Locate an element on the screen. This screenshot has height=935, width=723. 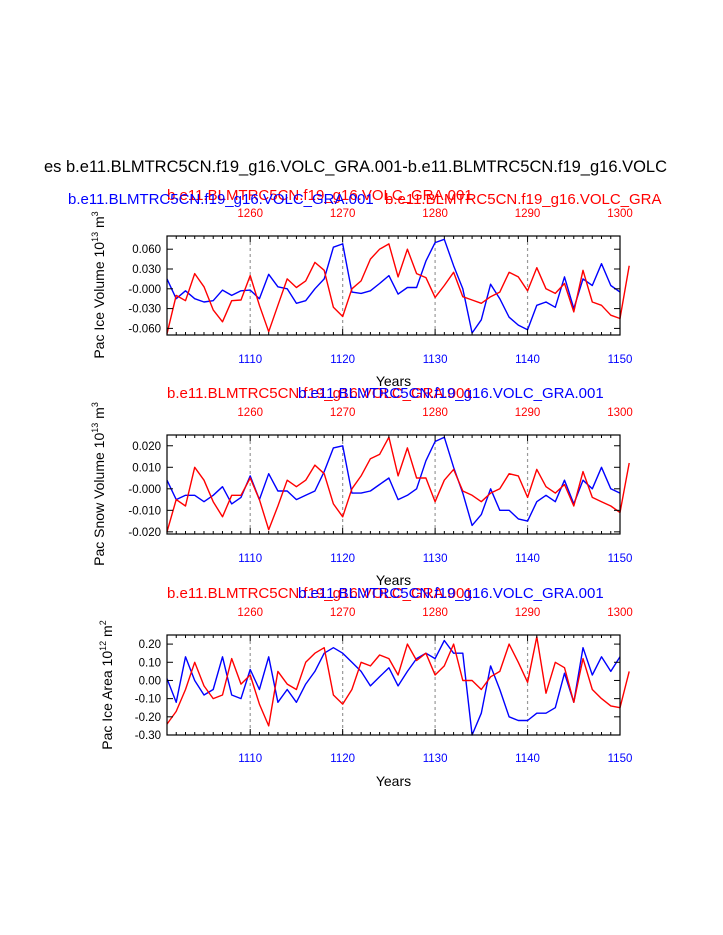
y-tick-label: -0.030 is located at coordinates (144, 310).